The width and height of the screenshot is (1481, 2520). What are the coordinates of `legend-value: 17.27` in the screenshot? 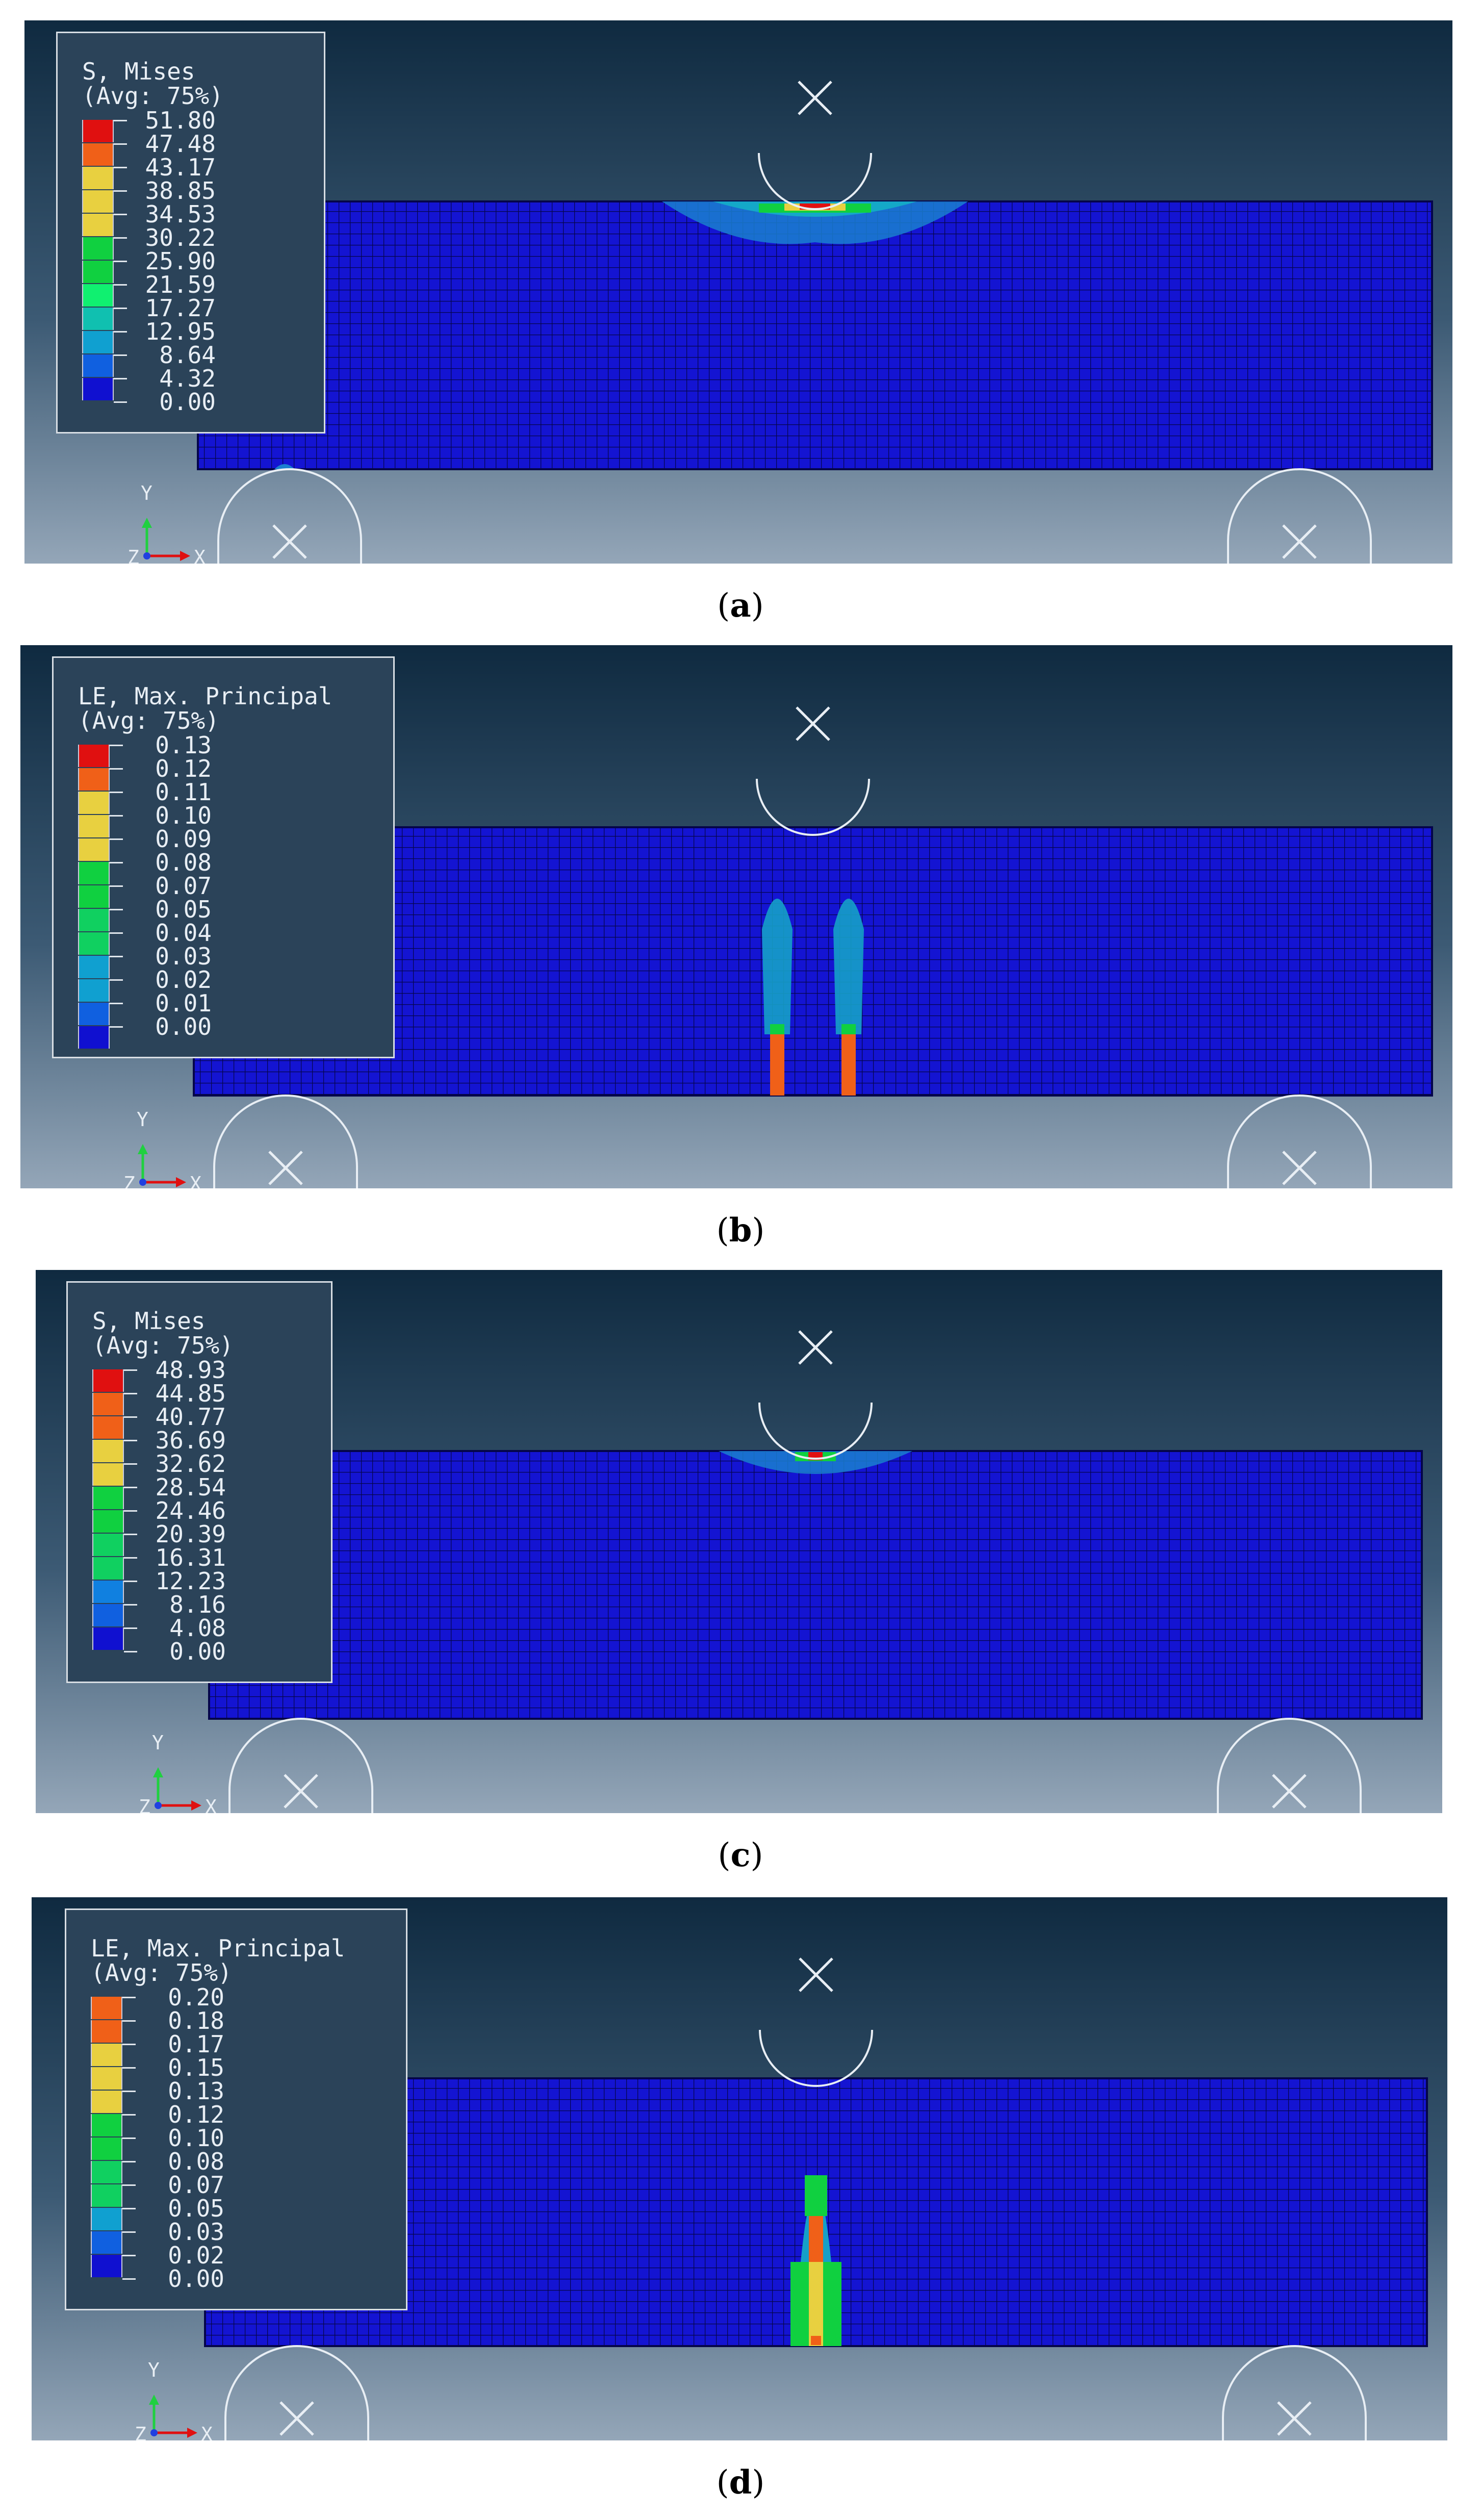 It's located at (180, 308).